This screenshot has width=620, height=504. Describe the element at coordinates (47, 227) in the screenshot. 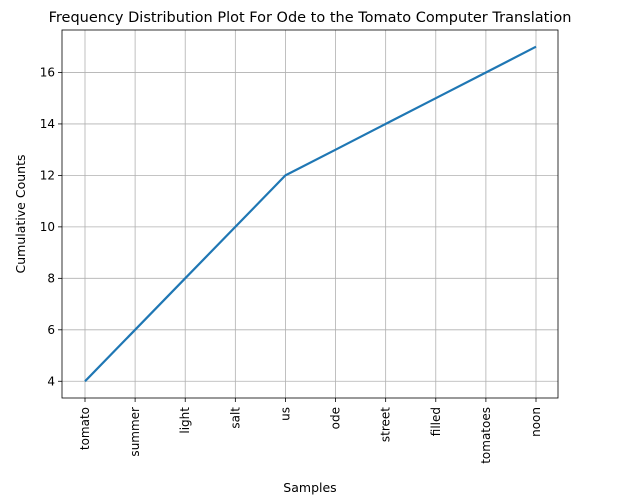

I see `y-tick-label: 10` at that location.